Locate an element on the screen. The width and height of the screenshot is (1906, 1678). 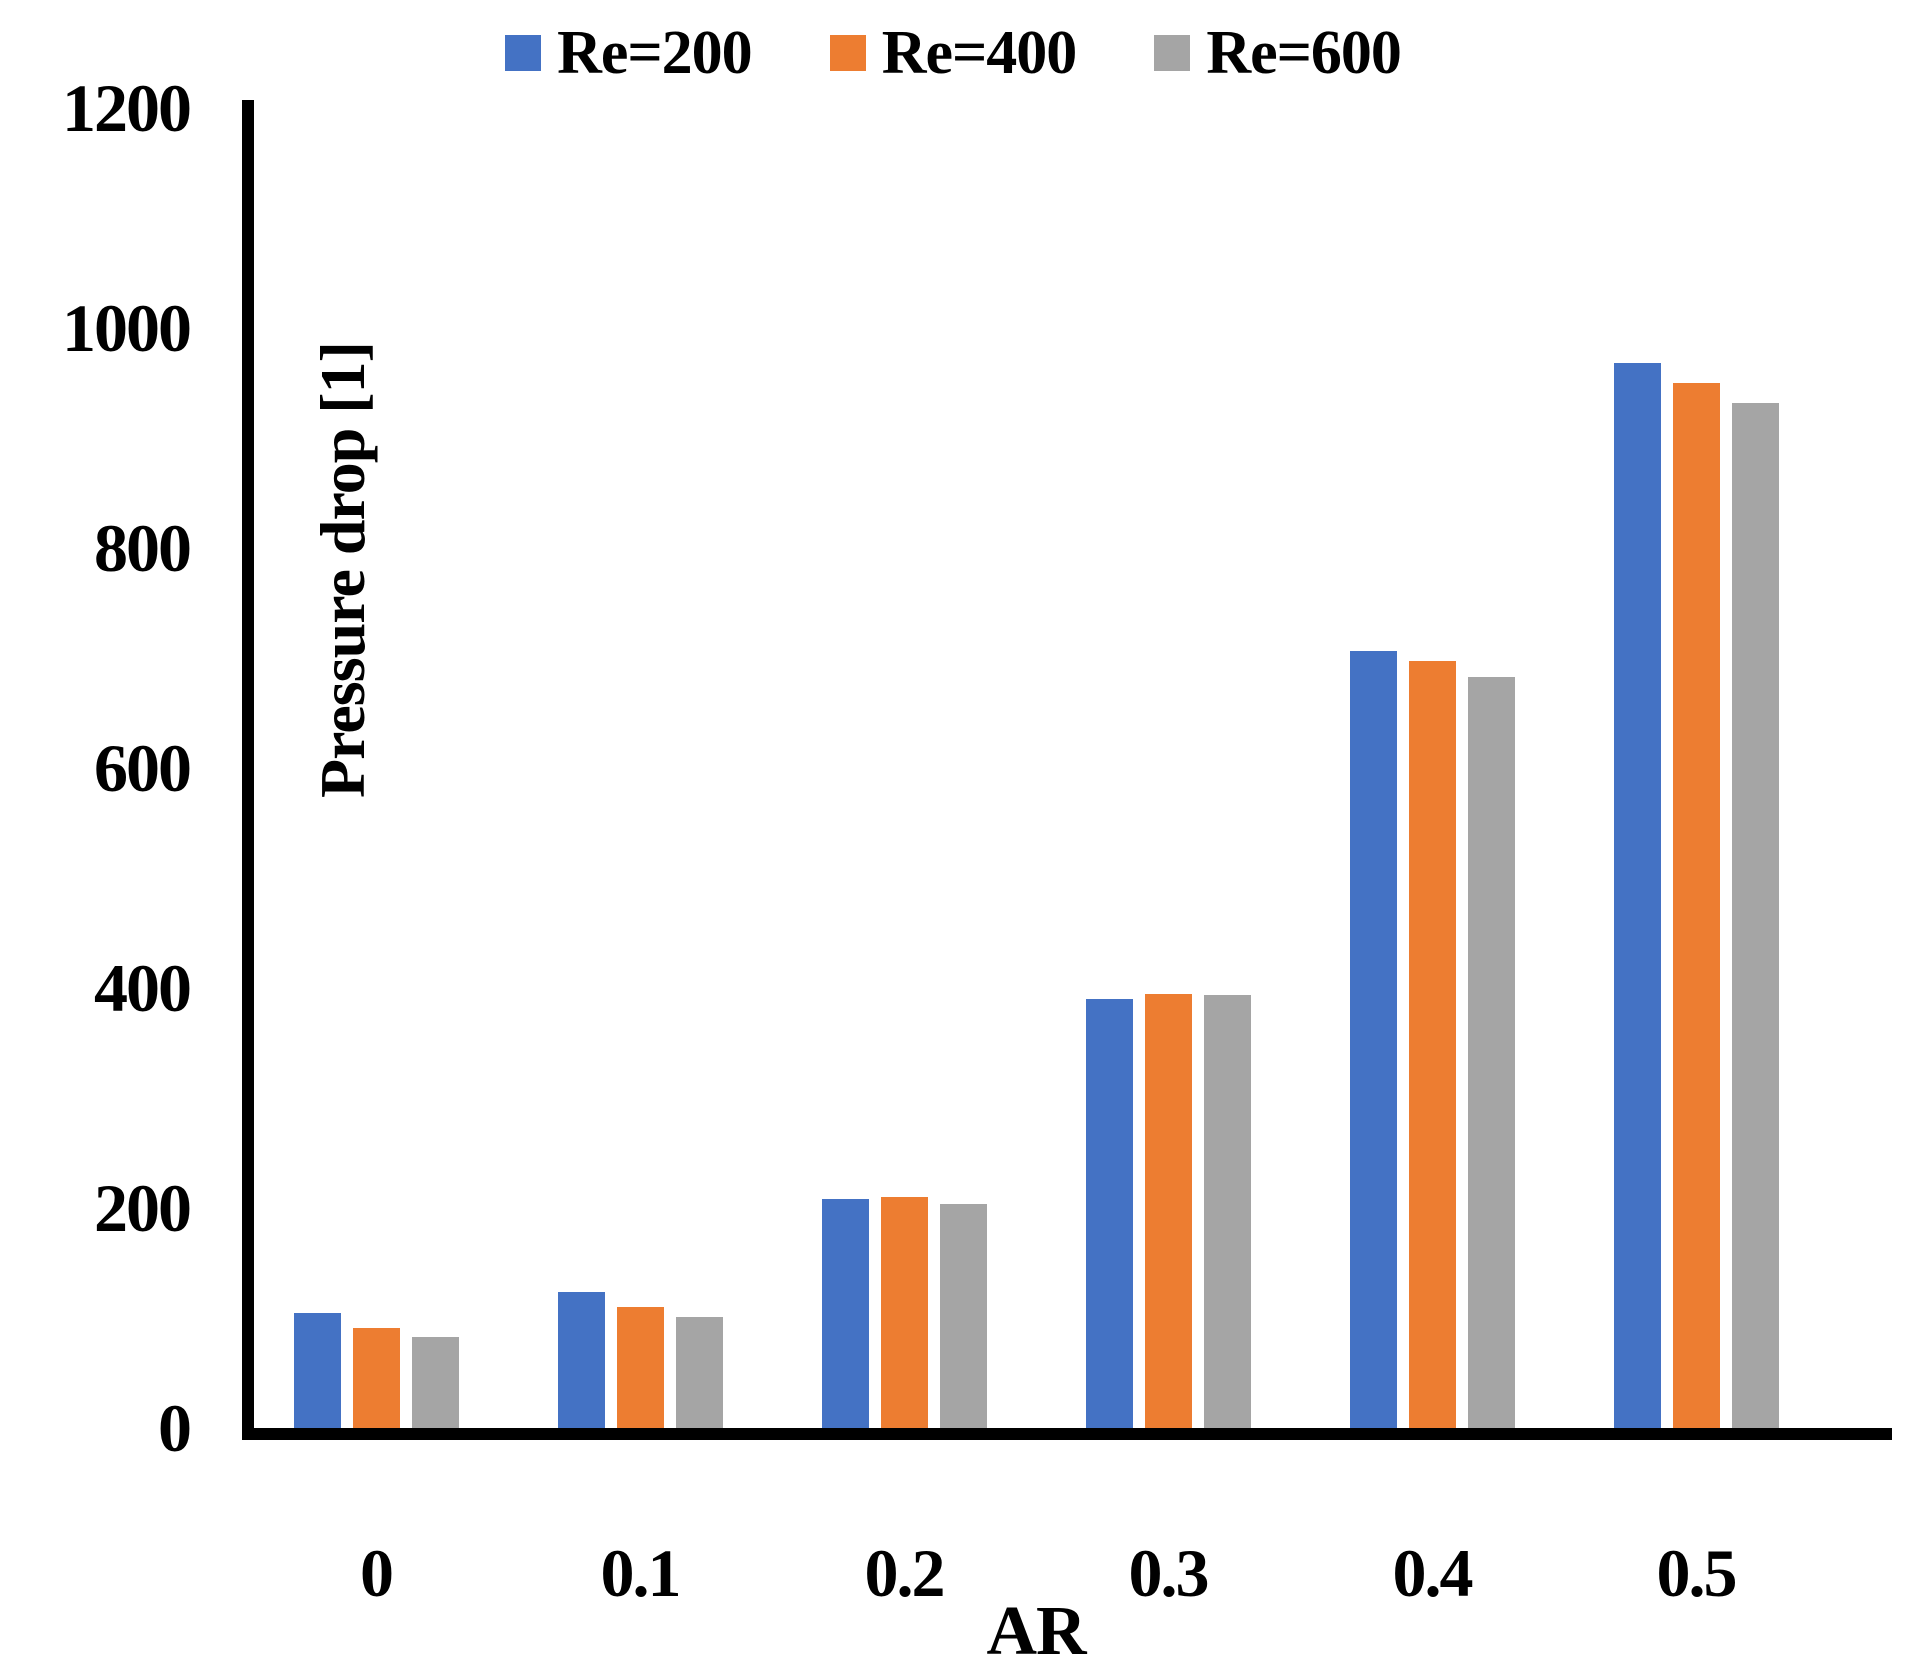
legend-swatch-re600 is located at coordinates (1172, 53).